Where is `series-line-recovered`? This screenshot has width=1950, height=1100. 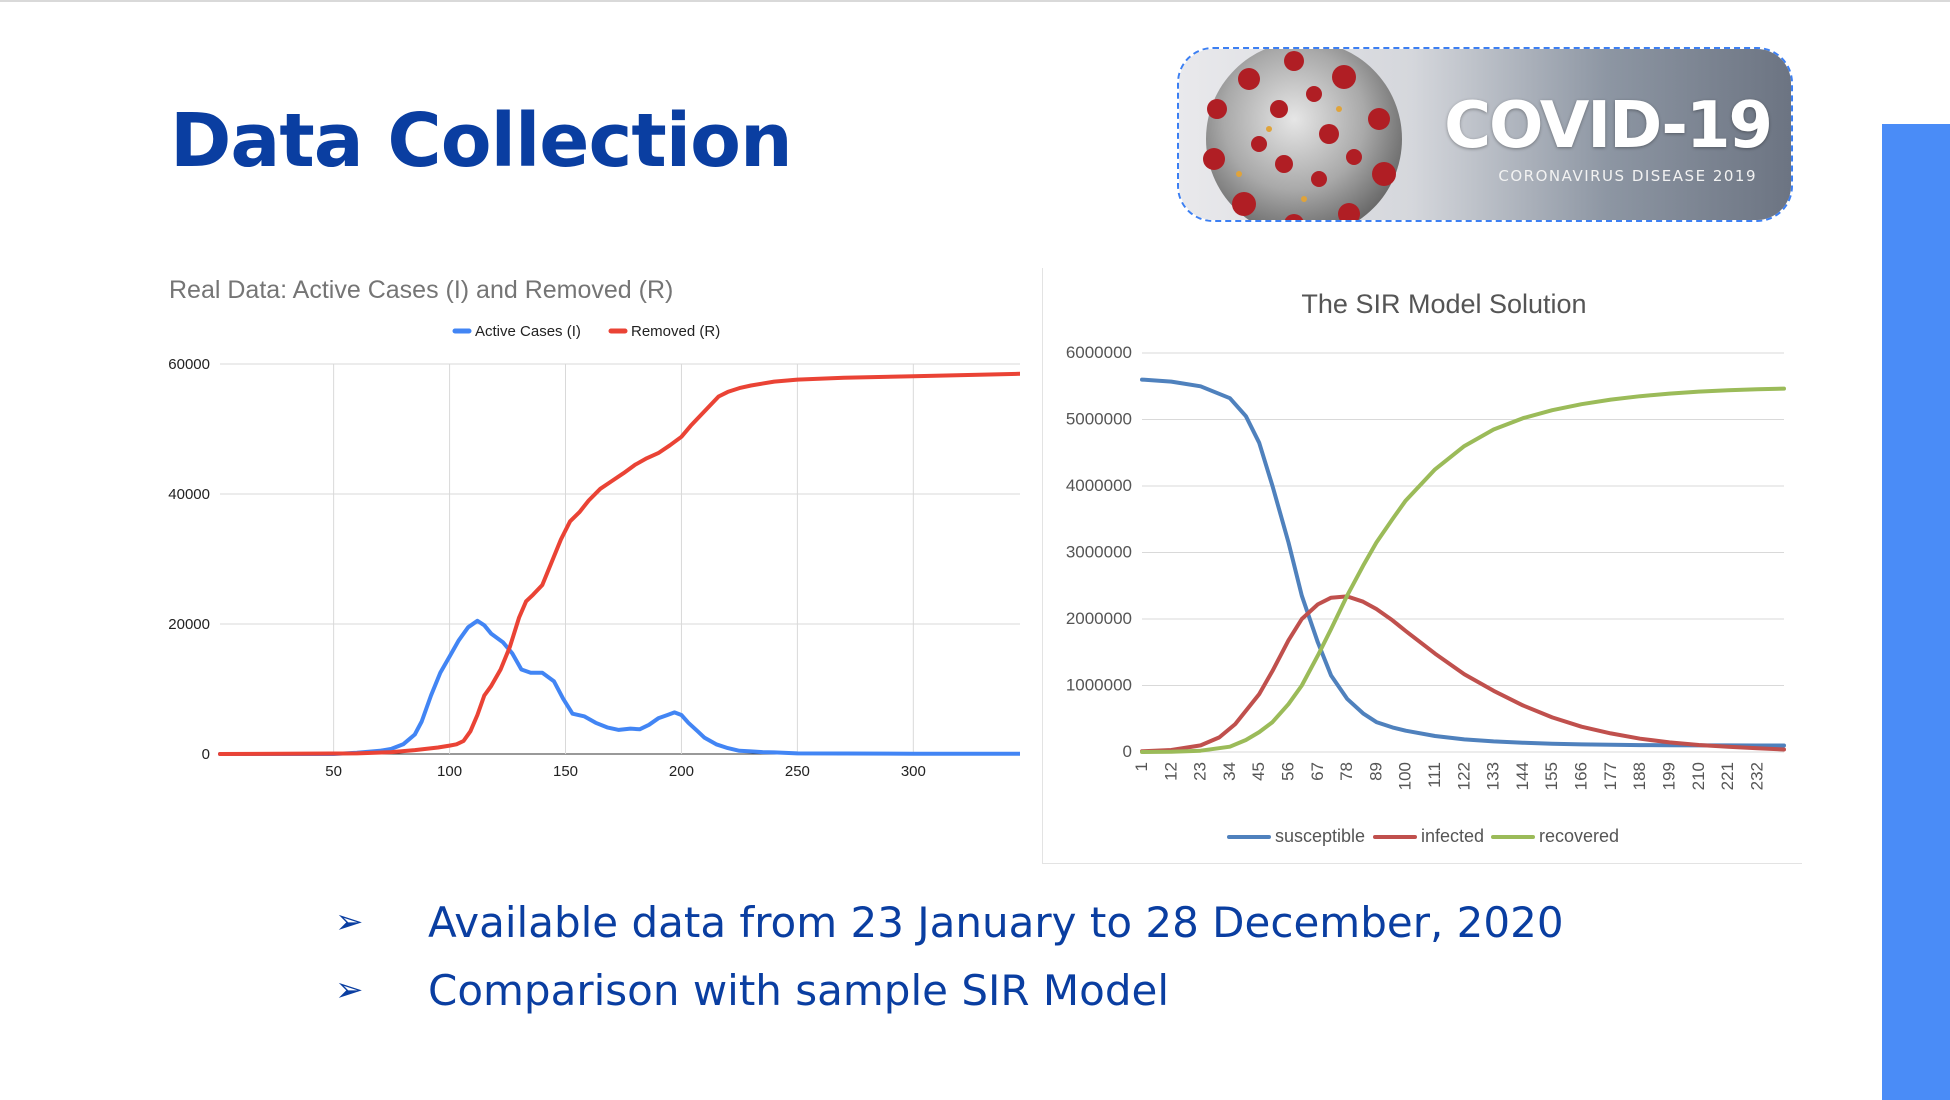 series-line-recovered is located at coordinates (1463, 570).